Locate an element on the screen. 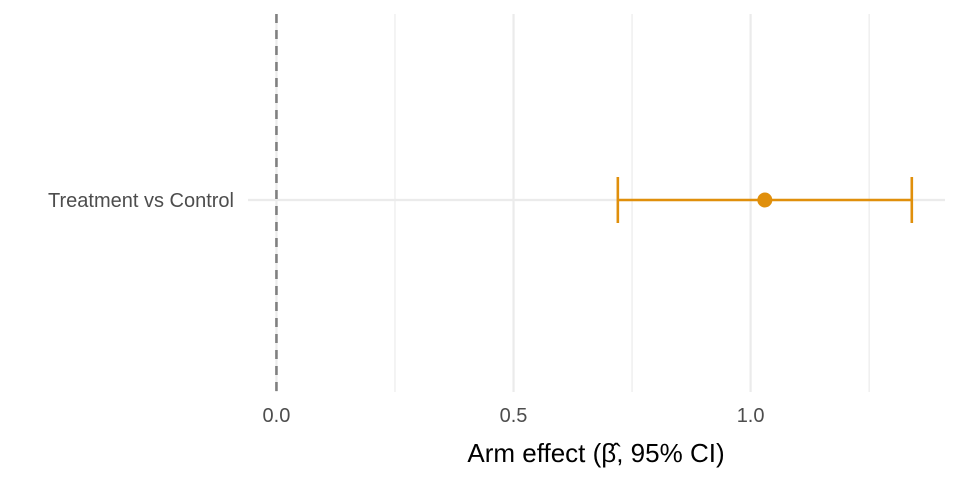 The image size is (960, 480). y-tick-labels: Treatment vs Control is located at coordinates (141, 201).